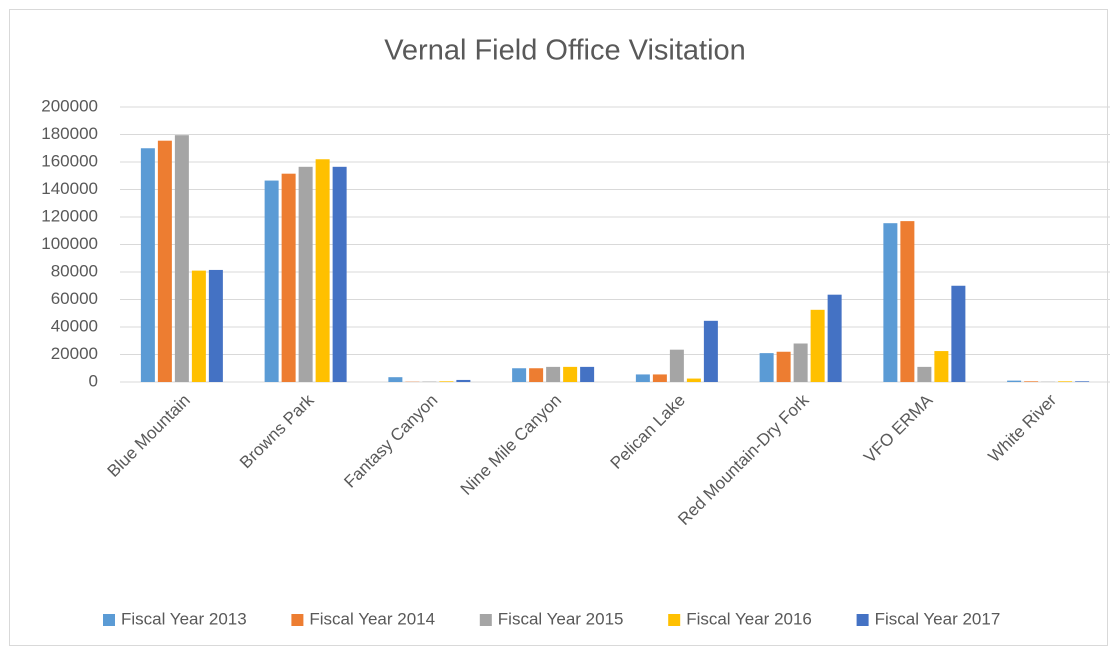 The image size is (1118, 660). Describe the element at coordinates (69, 215) in the screenshot. I see `y-tick-label: 120000` at that location.